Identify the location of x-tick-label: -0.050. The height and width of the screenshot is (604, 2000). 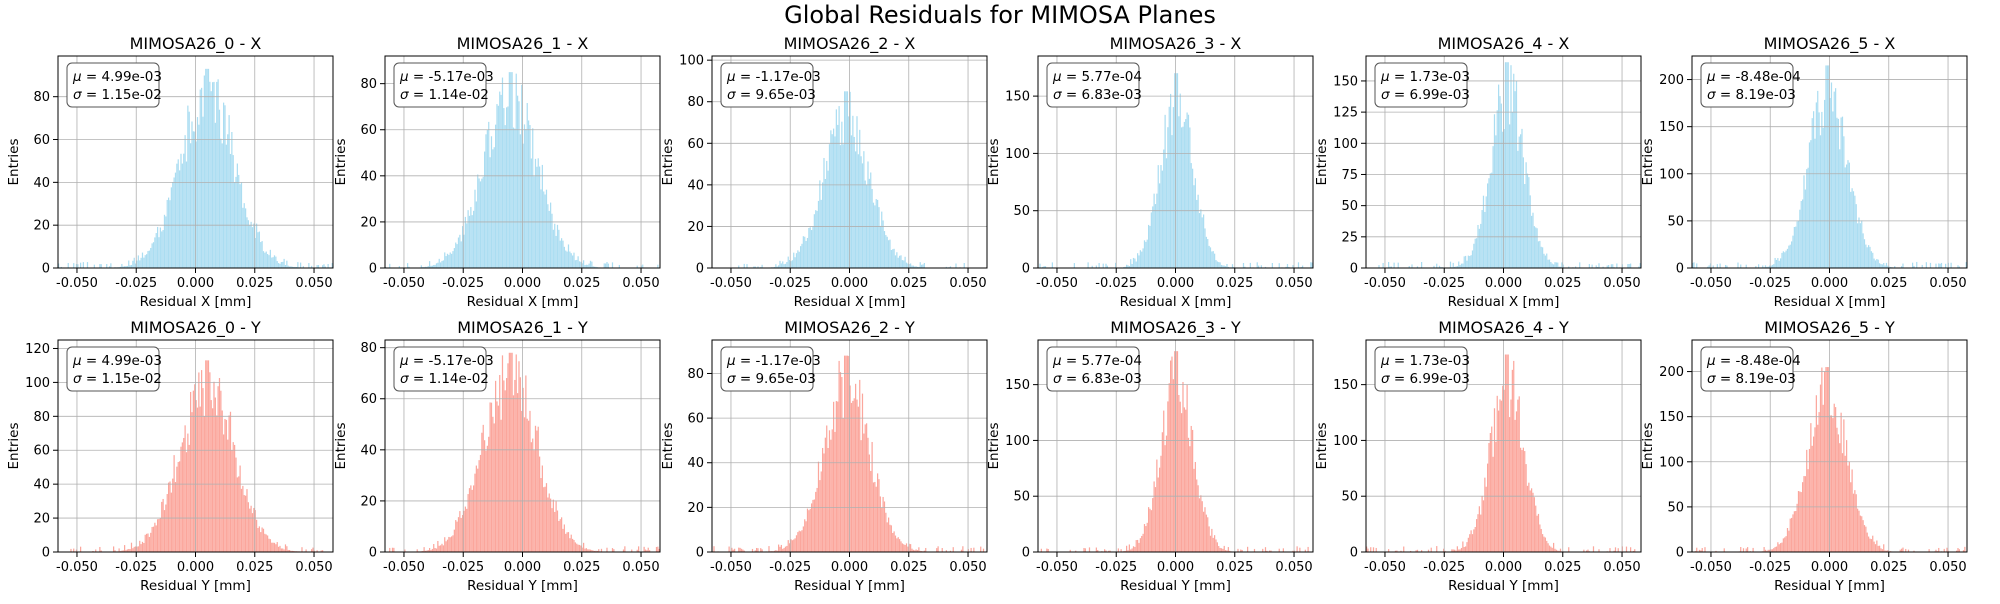
(404, 567).